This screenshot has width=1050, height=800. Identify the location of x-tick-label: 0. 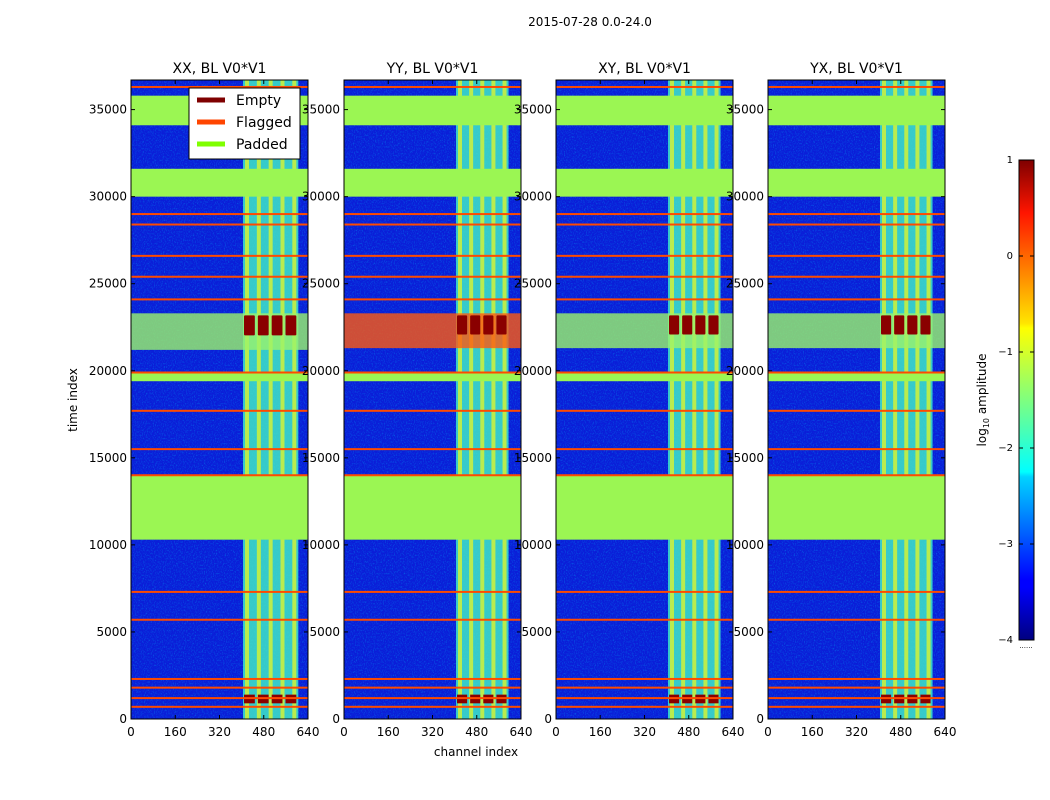
(768, 732).